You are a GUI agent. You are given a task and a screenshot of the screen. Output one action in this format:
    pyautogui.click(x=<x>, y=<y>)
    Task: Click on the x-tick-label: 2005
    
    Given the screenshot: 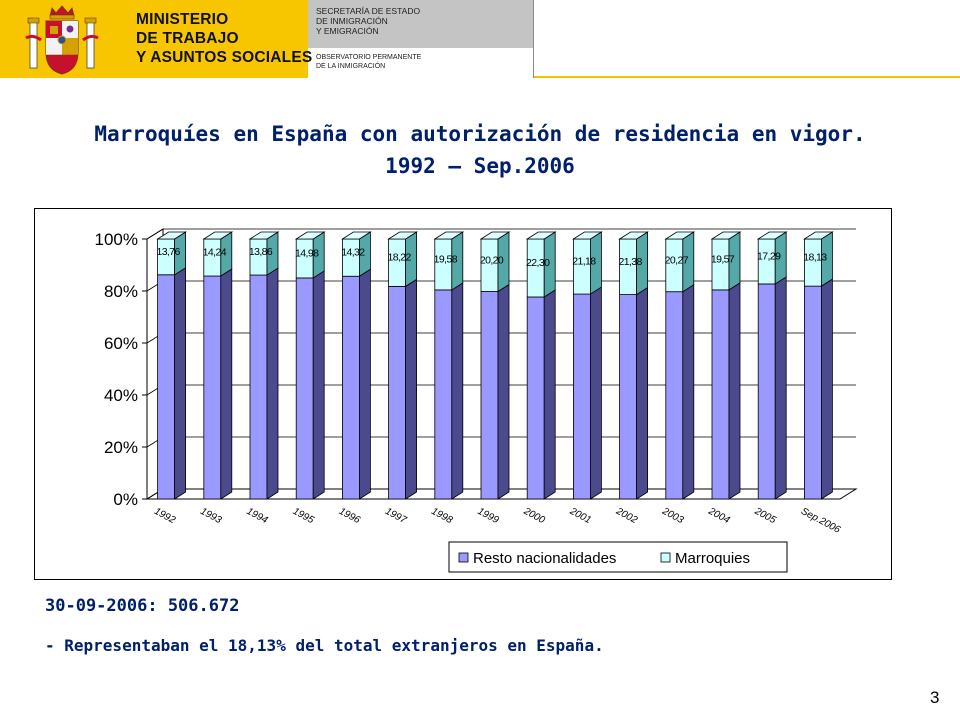 What is the action you would take?
    pyautogui.click(x=765, y=515)
    